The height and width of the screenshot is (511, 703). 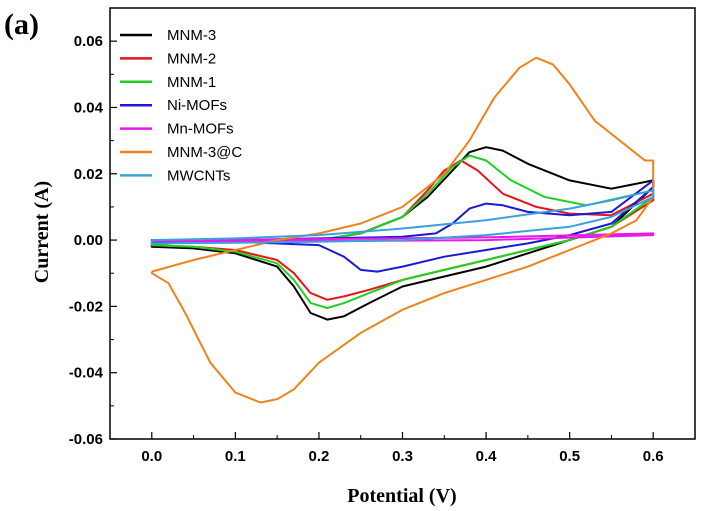 What do you see at coordinates (653, 456) in the screenshot?
I see `x-tick-label: 0.6` at bounding box center [653, 456].